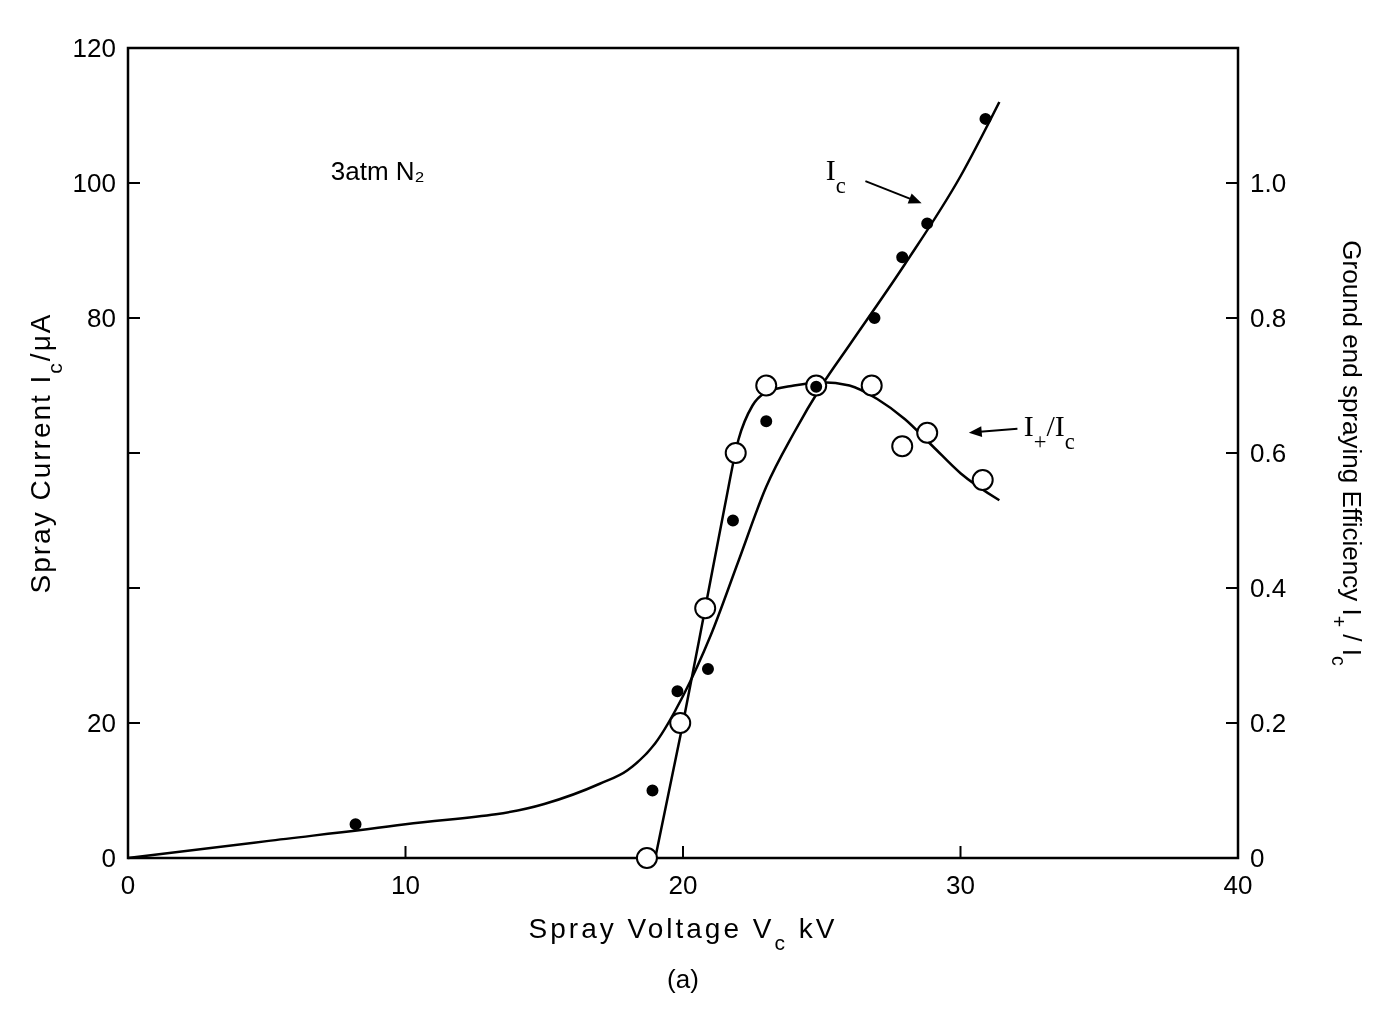  What do you see at coordinates (94, 183) in the screenshot?
I see `y-tick-label: 100` at bounding box center [94, 183].